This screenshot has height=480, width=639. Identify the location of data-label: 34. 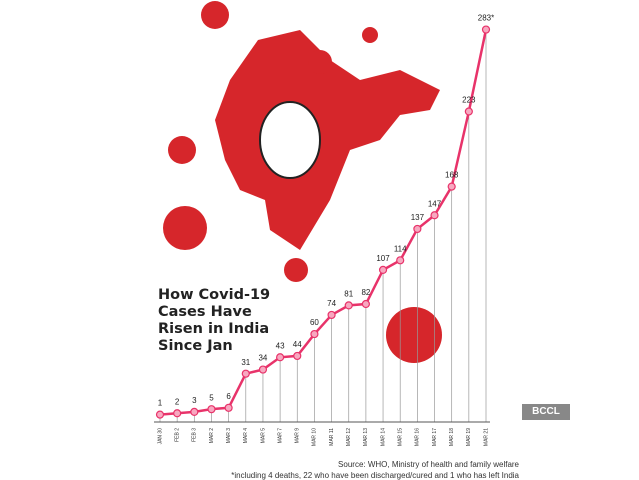
(262, 358).